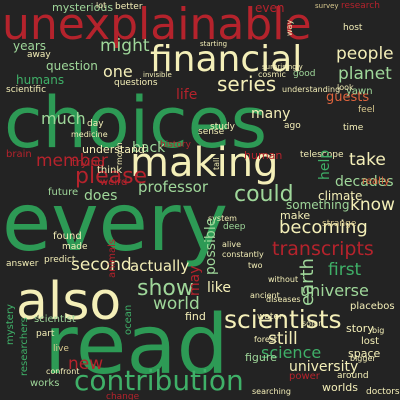 The image size is (400, 400). I want to click on word: works, so click(45, 383).